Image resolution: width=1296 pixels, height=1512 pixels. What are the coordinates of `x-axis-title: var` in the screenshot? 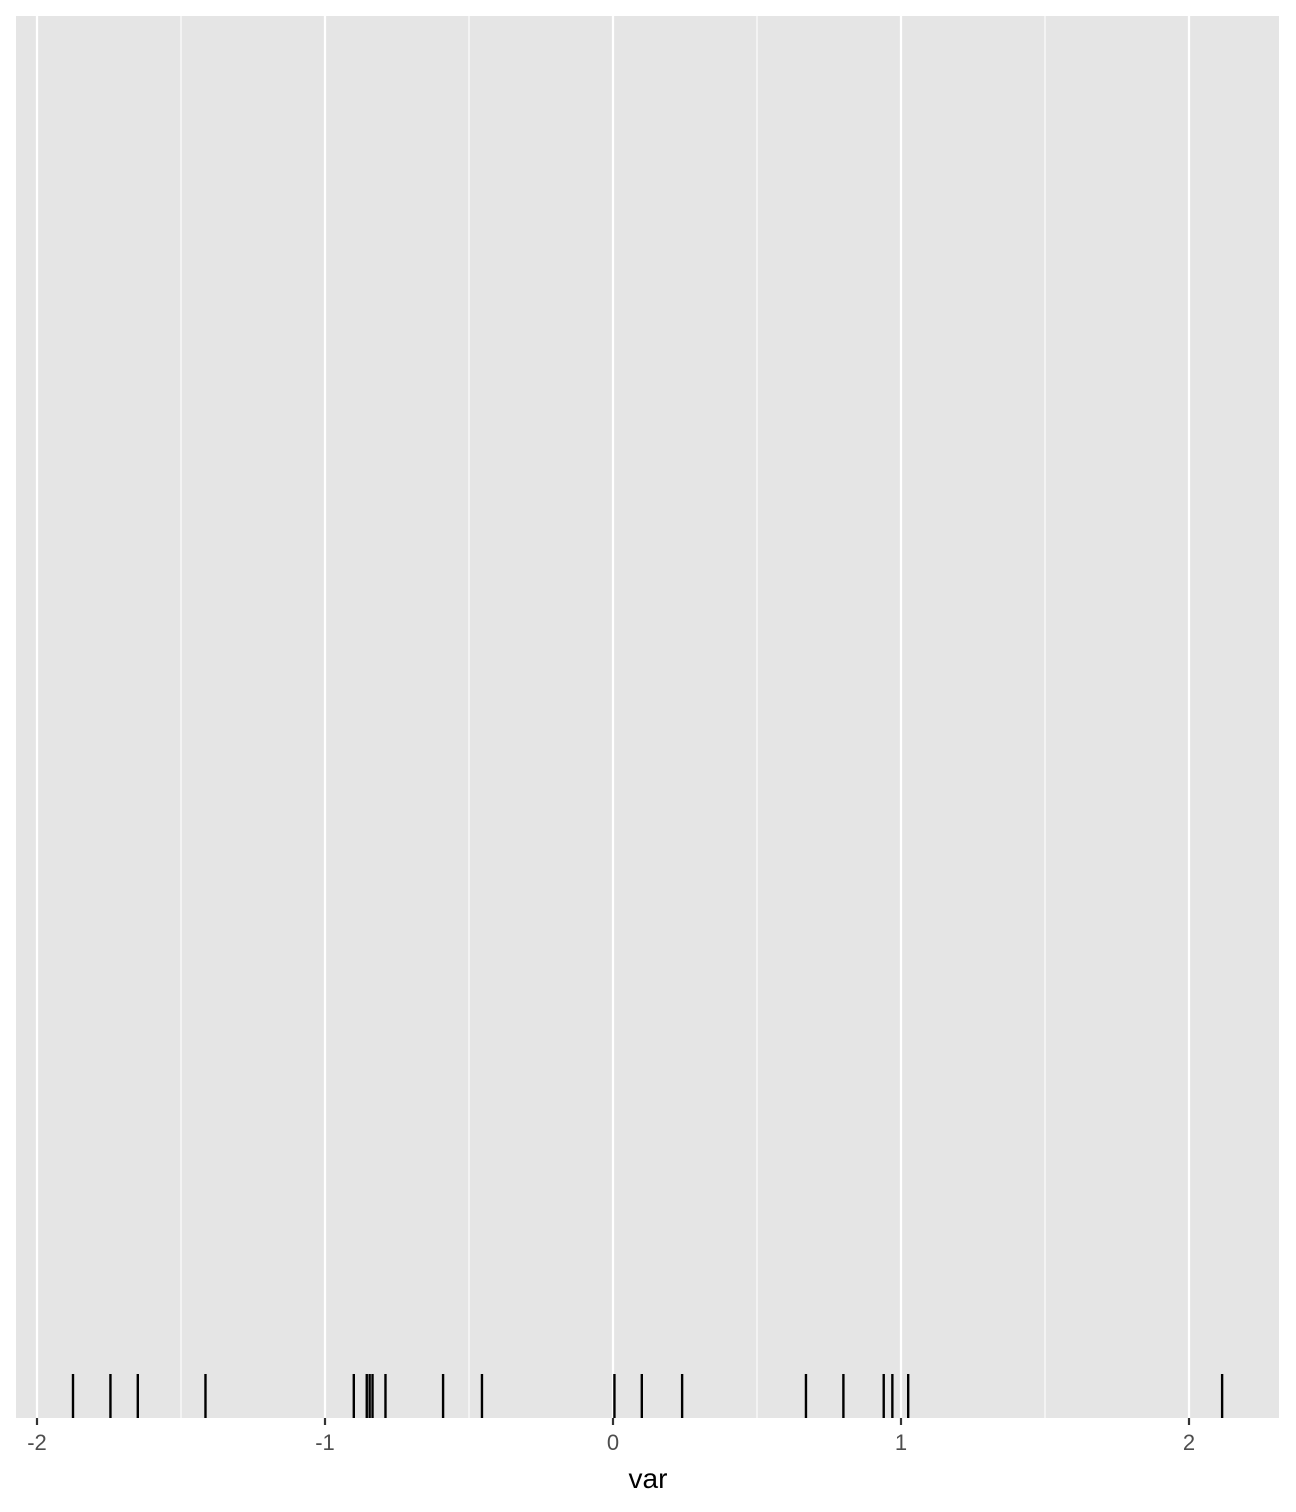 It's located at (648, 1478).